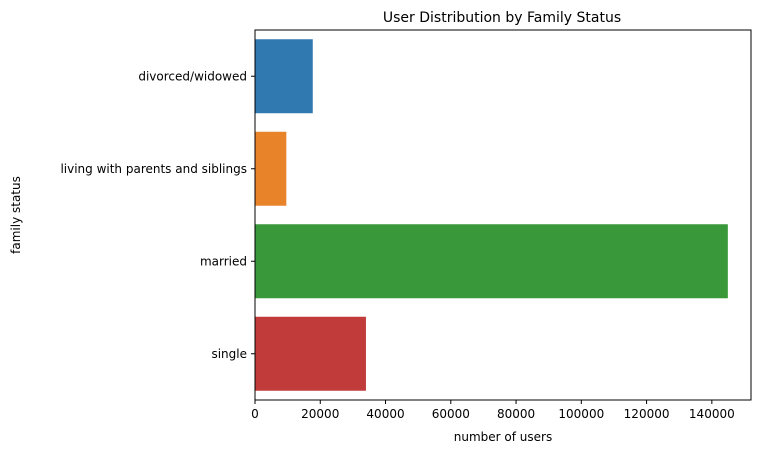 Image resolution: width=761 pixels, height=453 pixels. What do you see at coordinates (229, 354) in the screenshot?
I see `y-tick-label-3: single` at bounding box center [229, 354].